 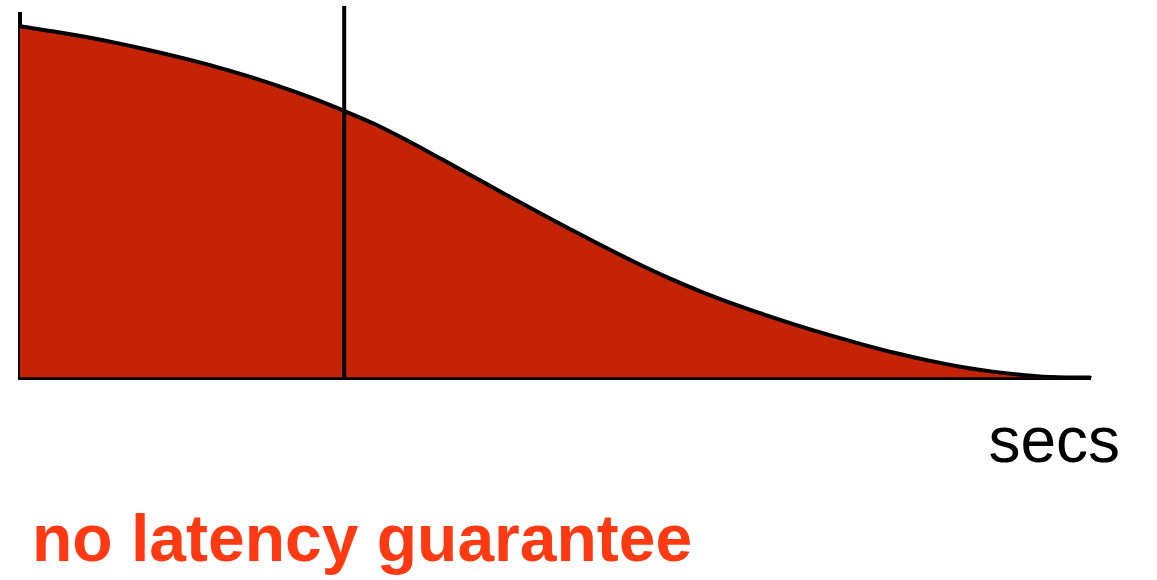 I want to click on text: no latency guarantee, so click(x=362, y=538).